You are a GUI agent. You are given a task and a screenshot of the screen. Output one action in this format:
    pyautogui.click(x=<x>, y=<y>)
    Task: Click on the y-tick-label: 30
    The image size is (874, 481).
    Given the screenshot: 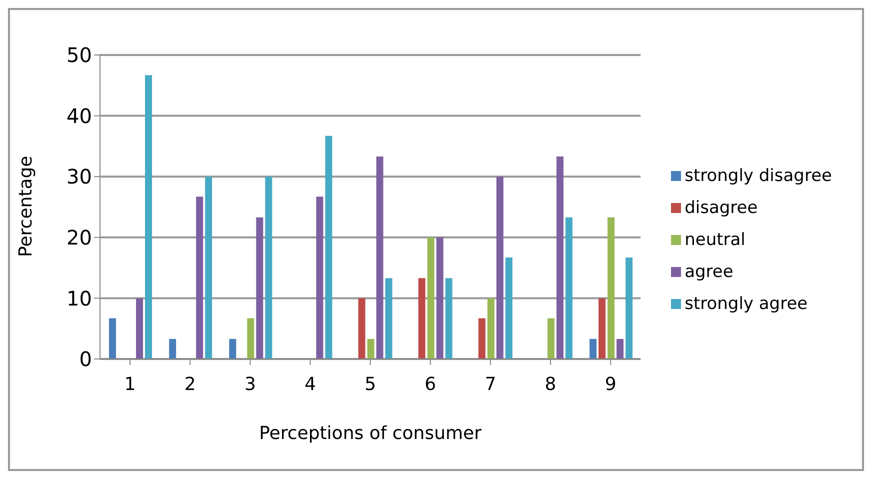 What is the action you would take?
    pyautogui.click(x=79, y=176)
    